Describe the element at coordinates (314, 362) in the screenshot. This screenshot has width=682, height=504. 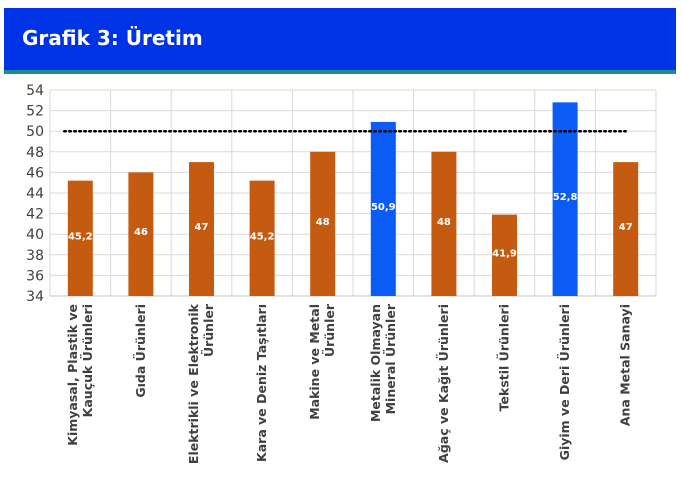
I see `category-label-line: Makine ve Metal` at that location.